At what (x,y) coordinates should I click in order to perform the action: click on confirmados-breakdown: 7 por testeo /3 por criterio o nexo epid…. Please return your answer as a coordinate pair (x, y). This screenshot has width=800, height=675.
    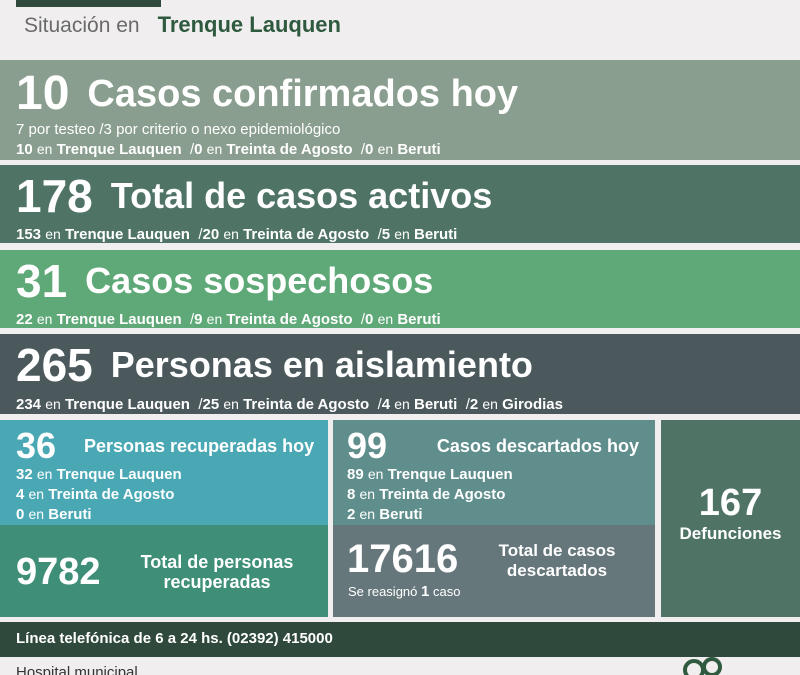
    Looking at the image, I should click on (178, 129).